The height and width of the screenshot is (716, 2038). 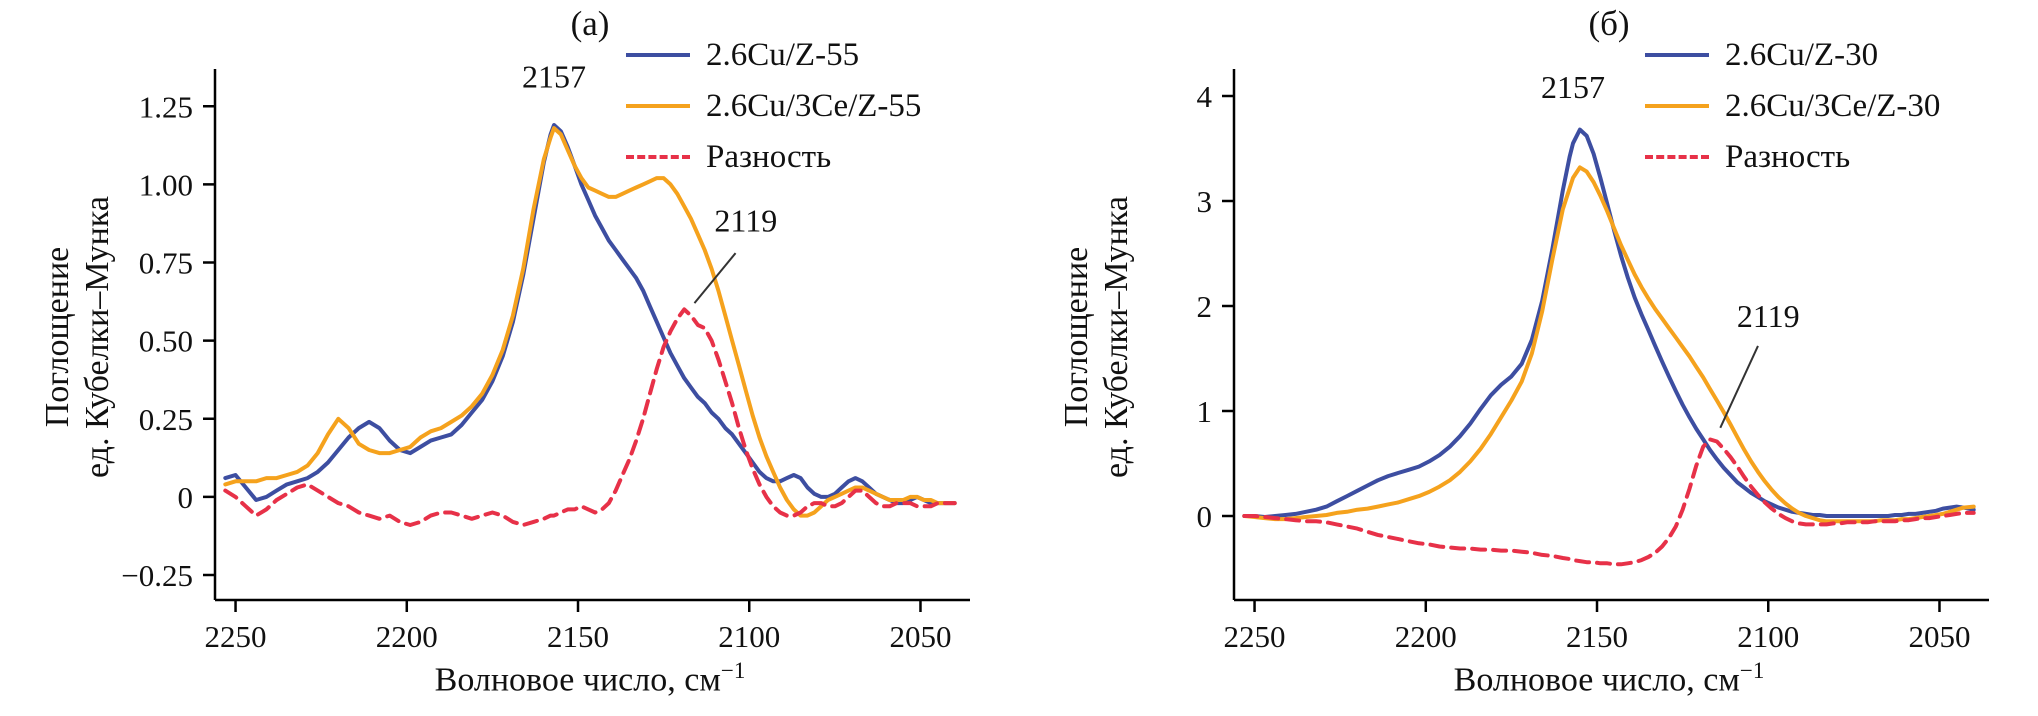 I want to click on y-tick-label: 4, so click(x=1205, y=96).